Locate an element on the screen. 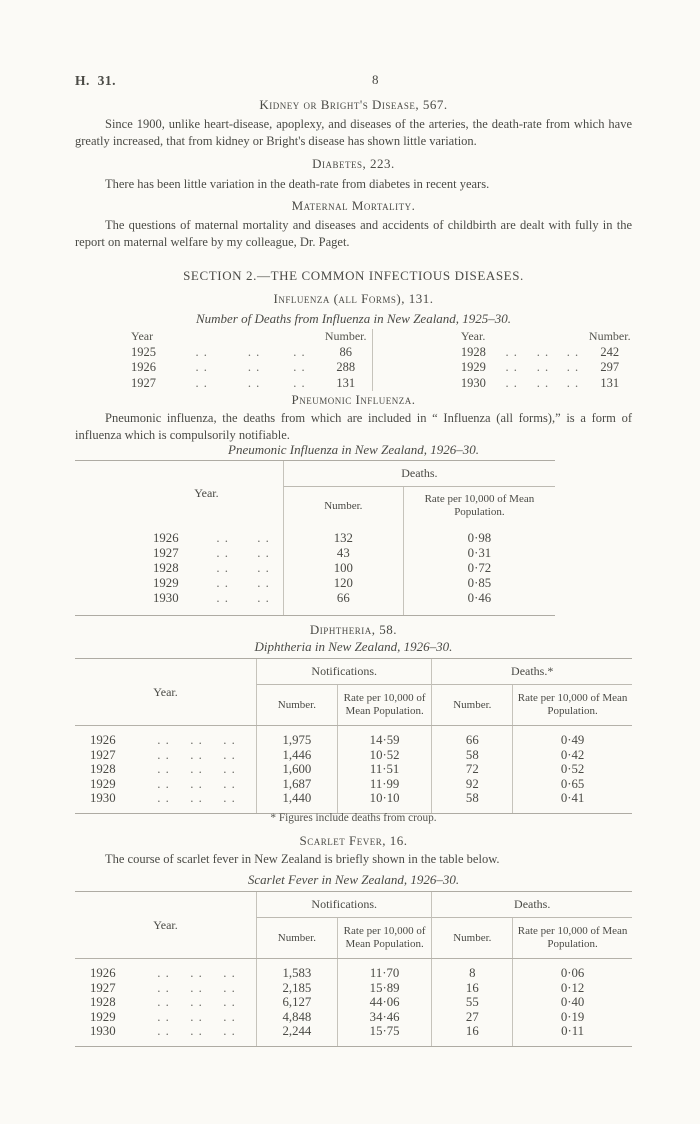 Image resolution: width=700 pixels, height=1124 pixels. notifications-number: 1,440 is located at coordinates (296, 799).